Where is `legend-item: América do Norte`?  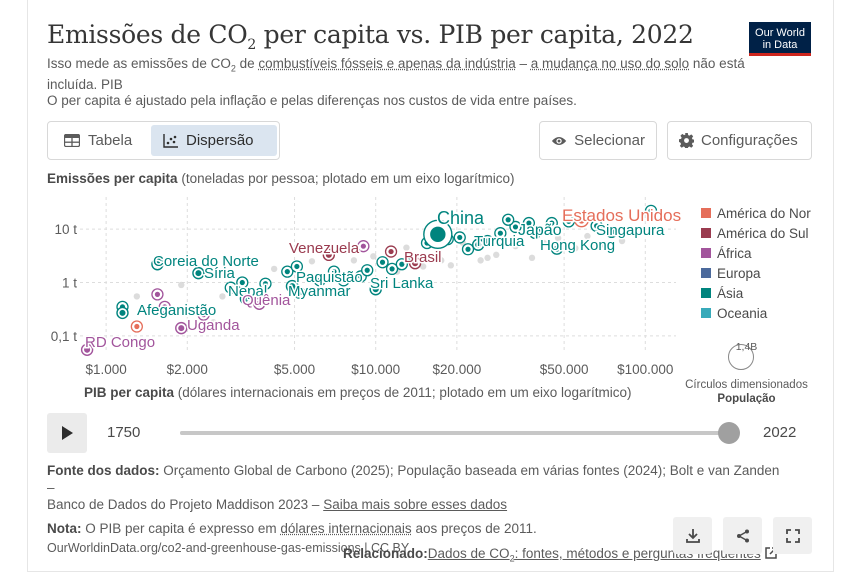 legend-item: América do Norte is located at coordinates (756, 213).